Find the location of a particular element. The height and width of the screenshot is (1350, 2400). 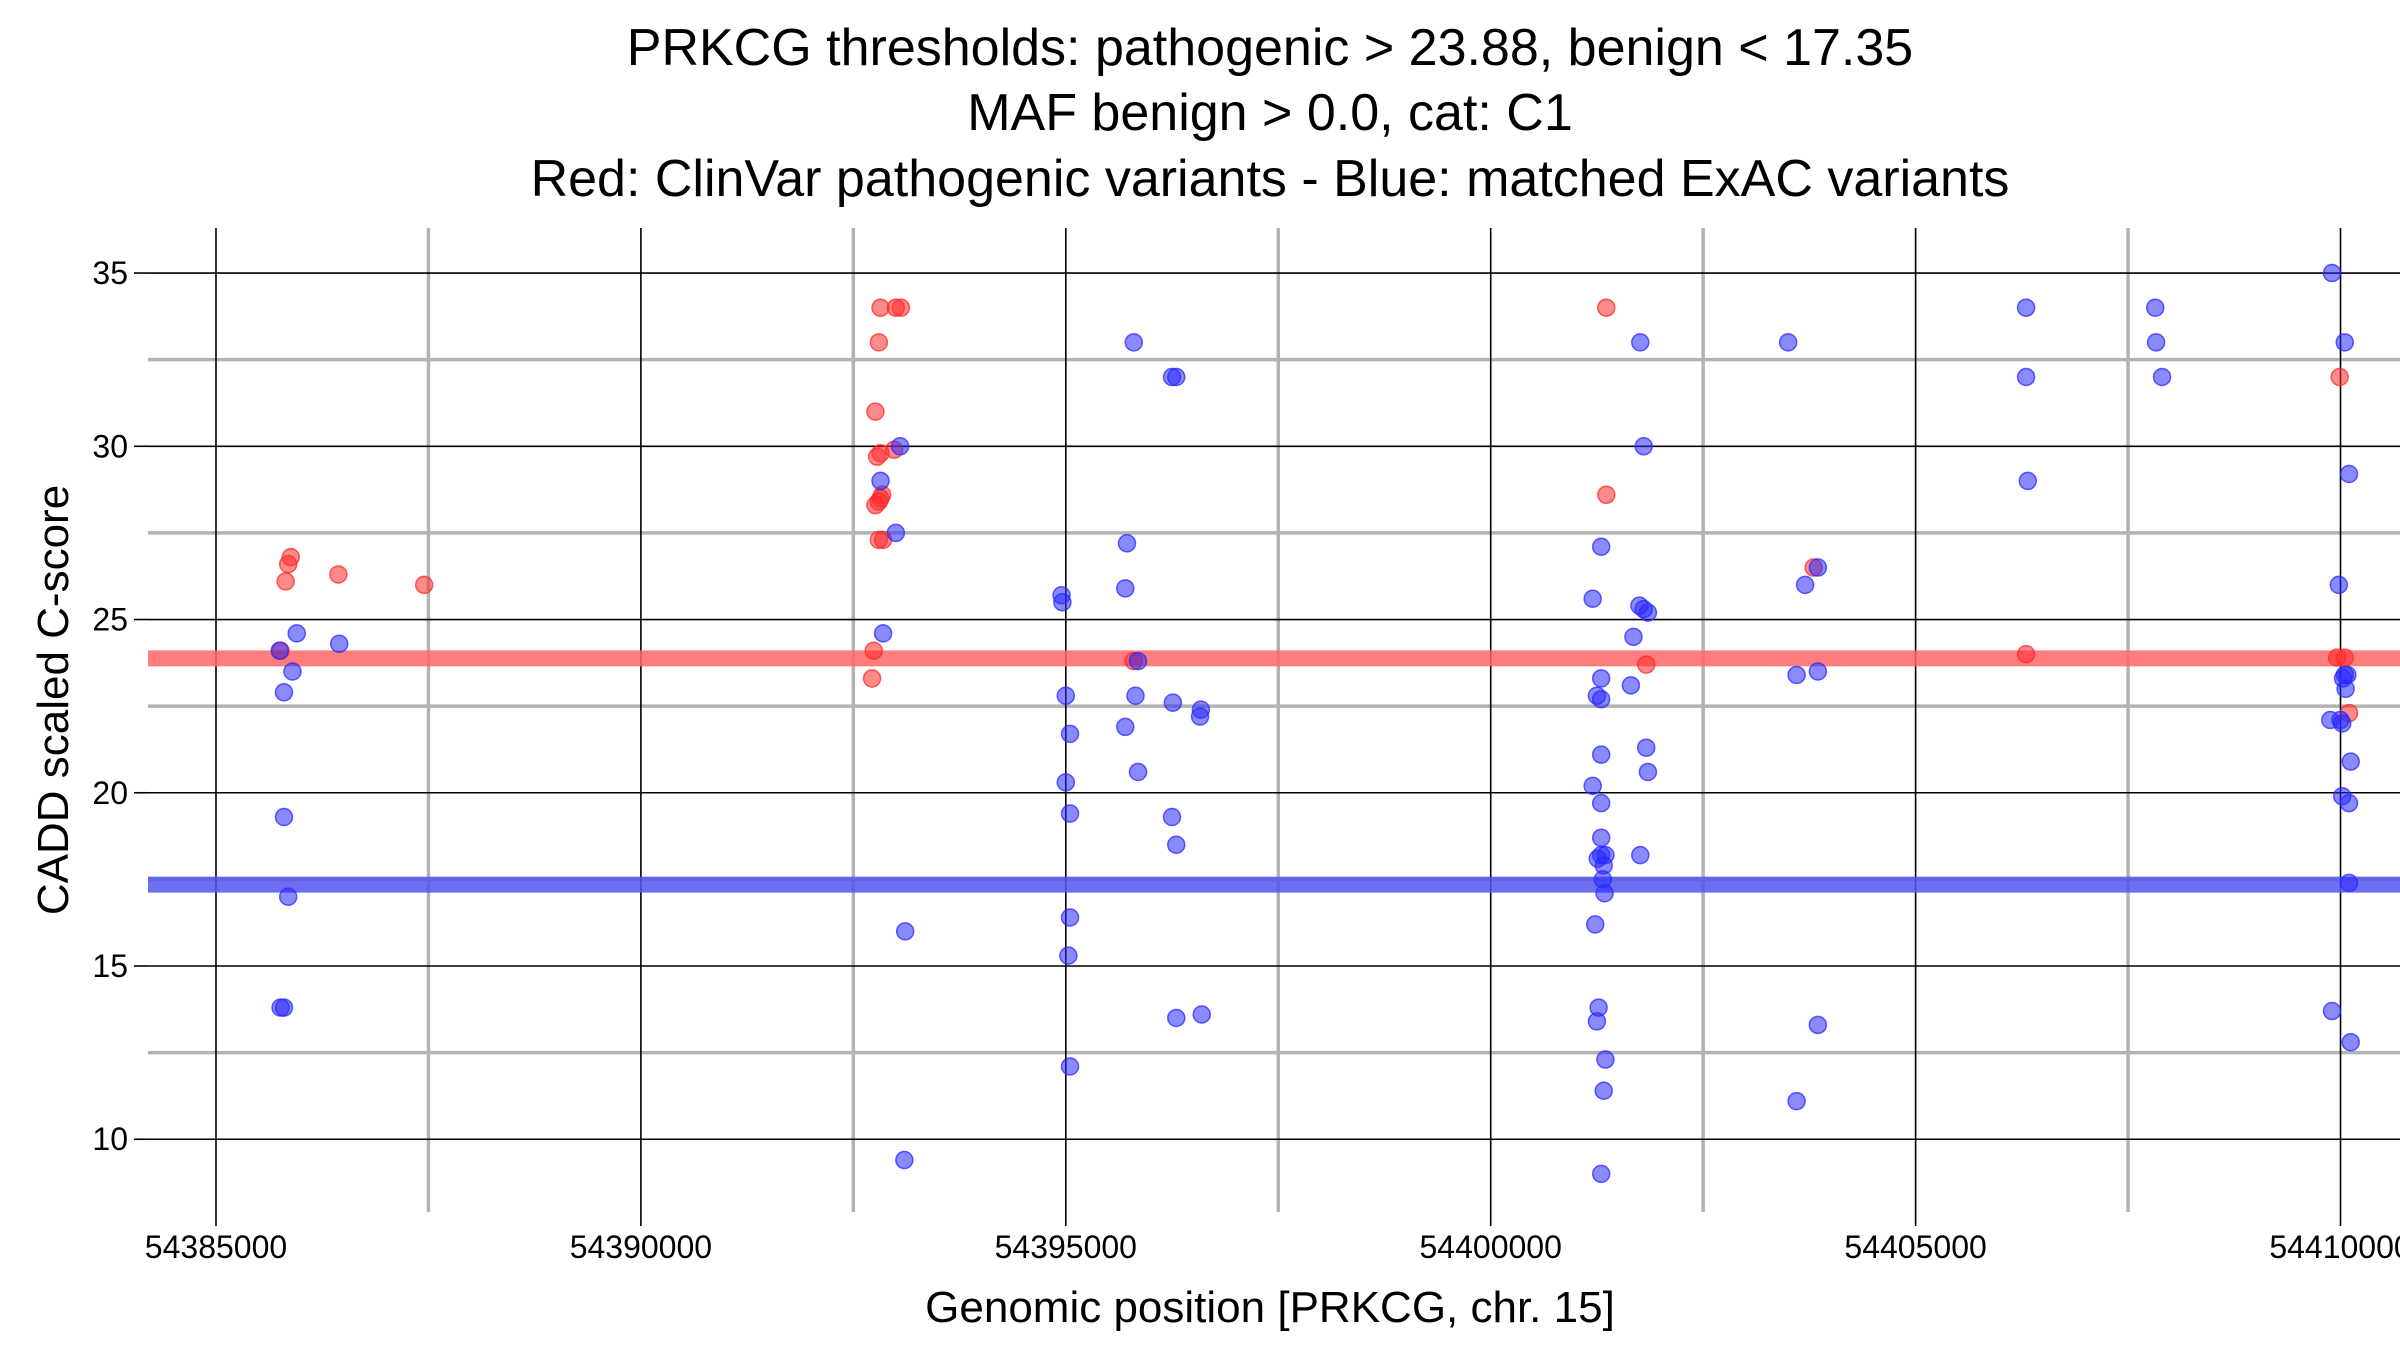

x-tick-label-0: 54385000 is located at coordinates (216, 1247).